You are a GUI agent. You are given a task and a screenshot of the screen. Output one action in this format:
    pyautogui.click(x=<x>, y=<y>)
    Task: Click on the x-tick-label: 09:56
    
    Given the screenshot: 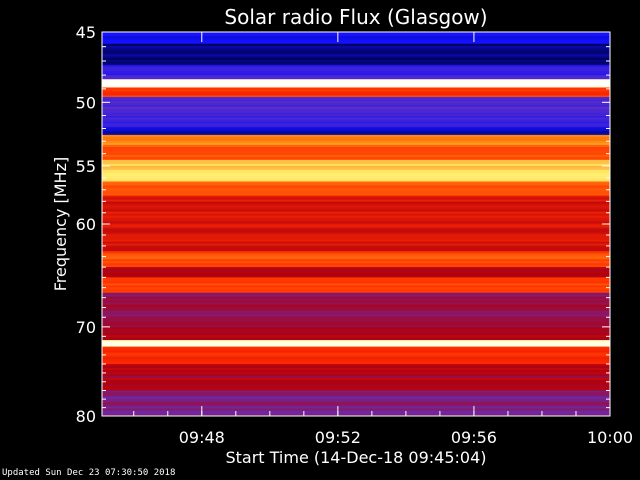 What is the action you would take?
    pyautogui.click(x=474, y=437)
    